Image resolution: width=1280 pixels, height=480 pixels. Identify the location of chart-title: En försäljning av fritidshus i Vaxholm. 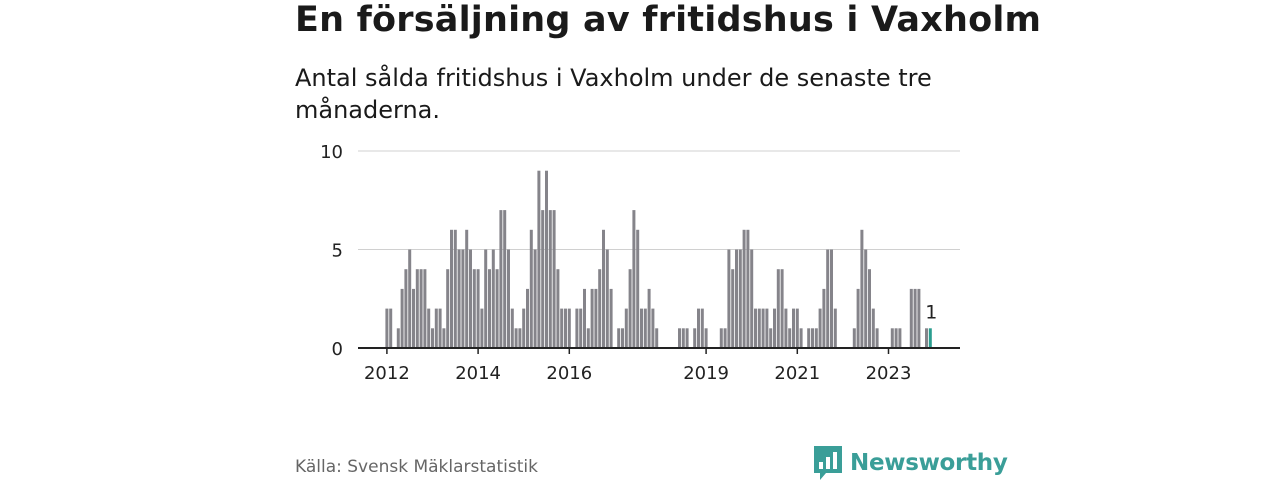
(668, 20).